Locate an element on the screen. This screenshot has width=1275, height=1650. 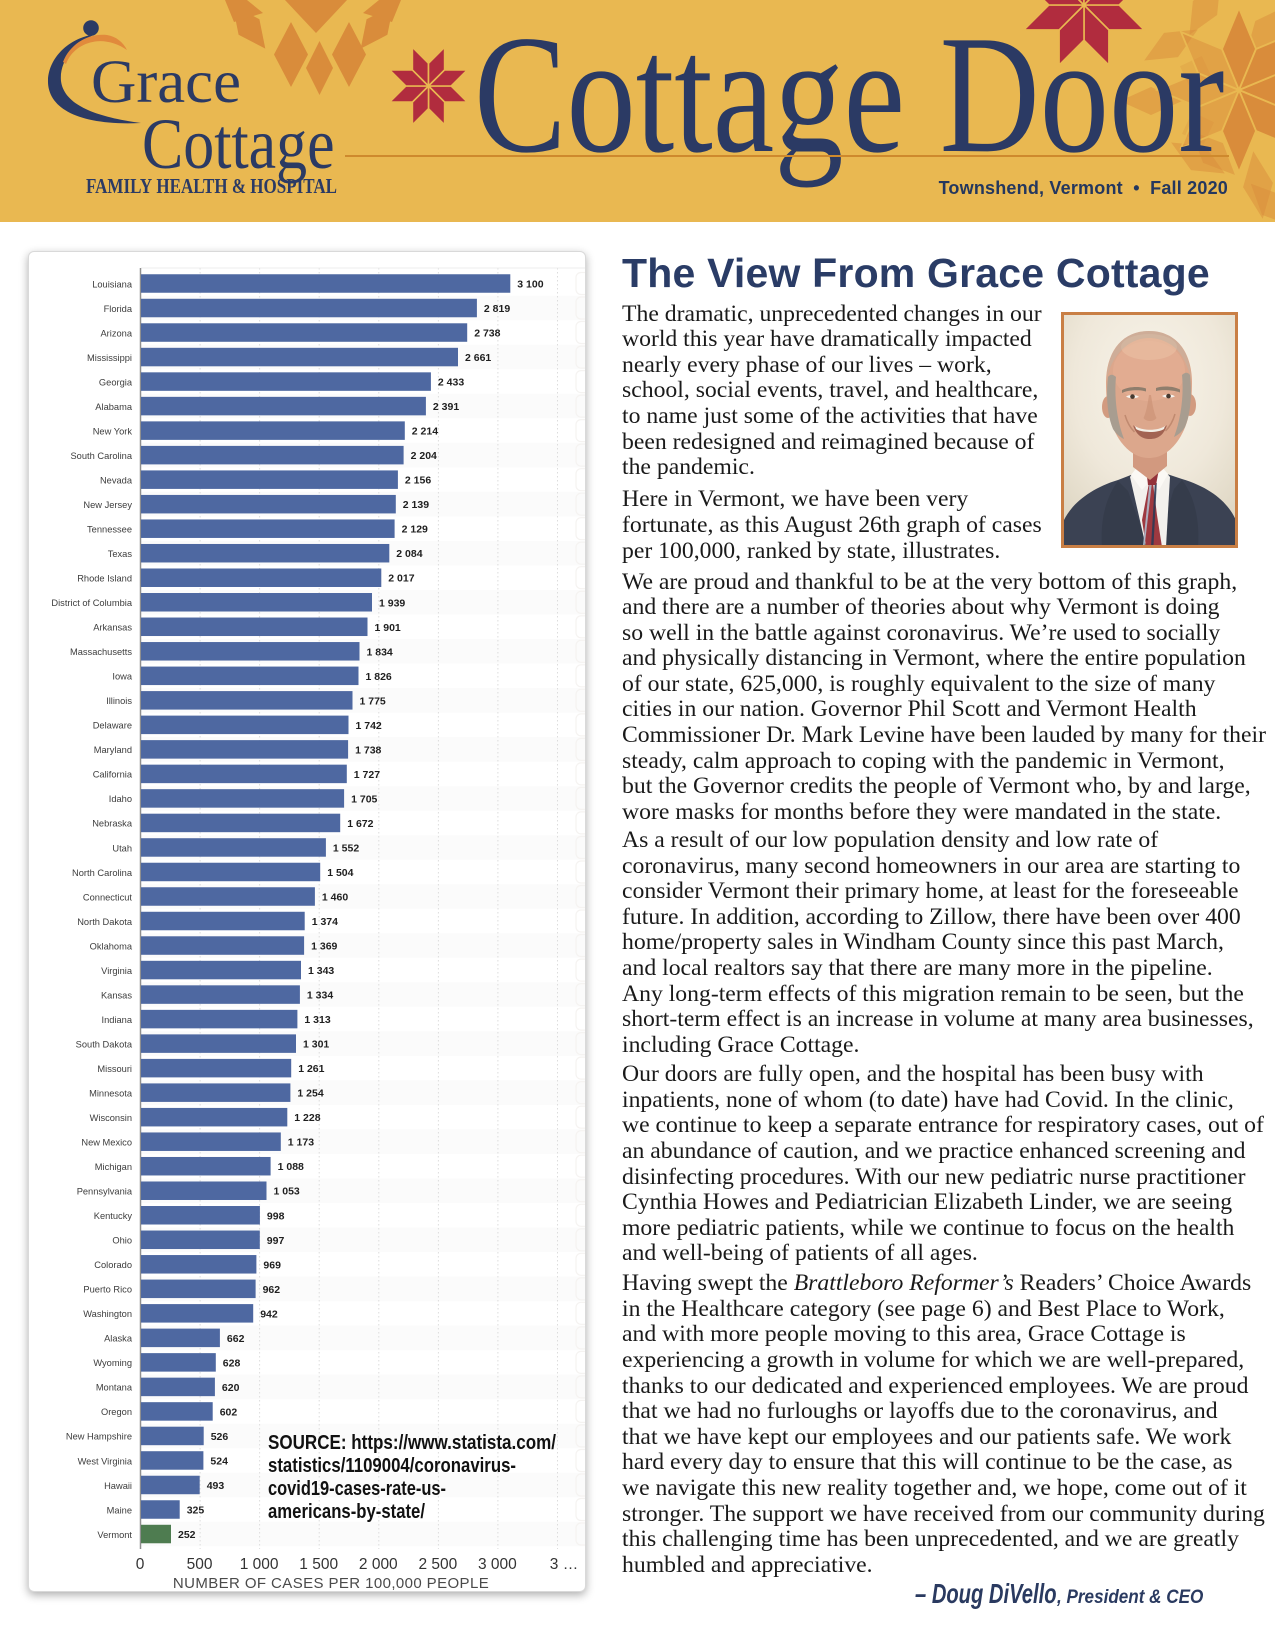
svg-text: Virginia is located at coordinates (117, 971).